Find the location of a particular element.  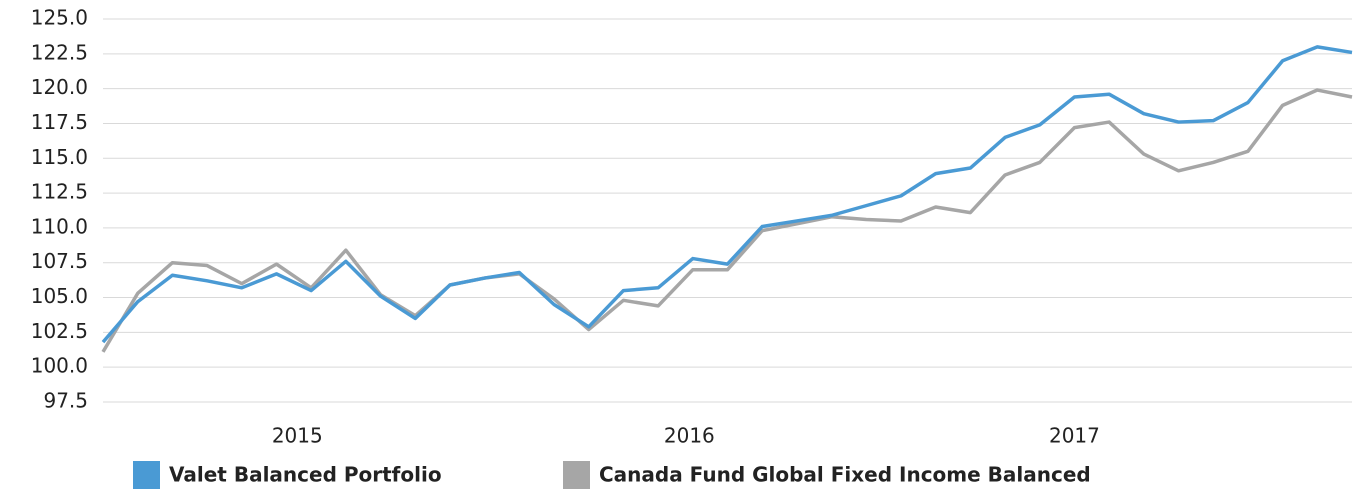

legend-label: Canada Fund Global Fixed Income Balanced is located at coordinates (845, 475).